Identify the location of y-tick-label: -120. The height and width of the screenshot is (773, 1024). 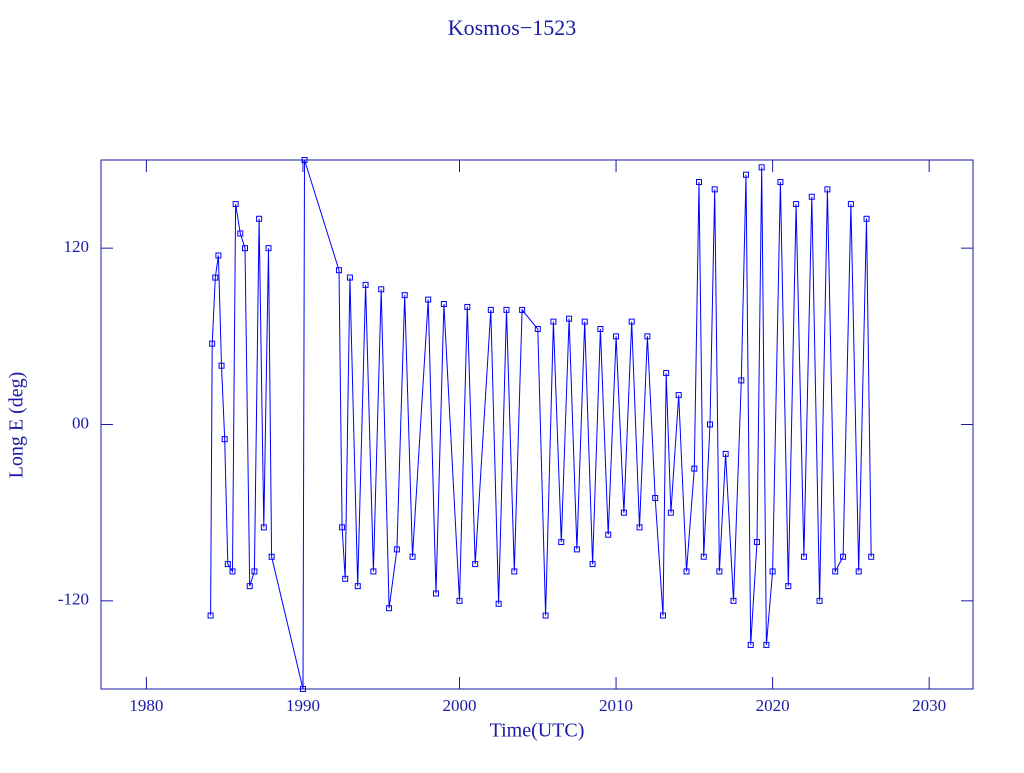
(73, 599).